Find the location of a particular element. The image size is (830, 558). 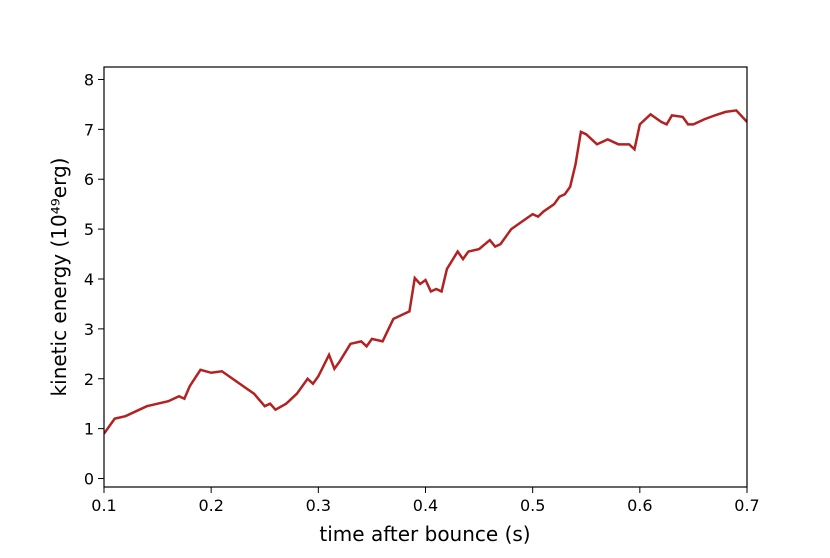

y-tick-label: 3 is located at coordinates (89, 329).